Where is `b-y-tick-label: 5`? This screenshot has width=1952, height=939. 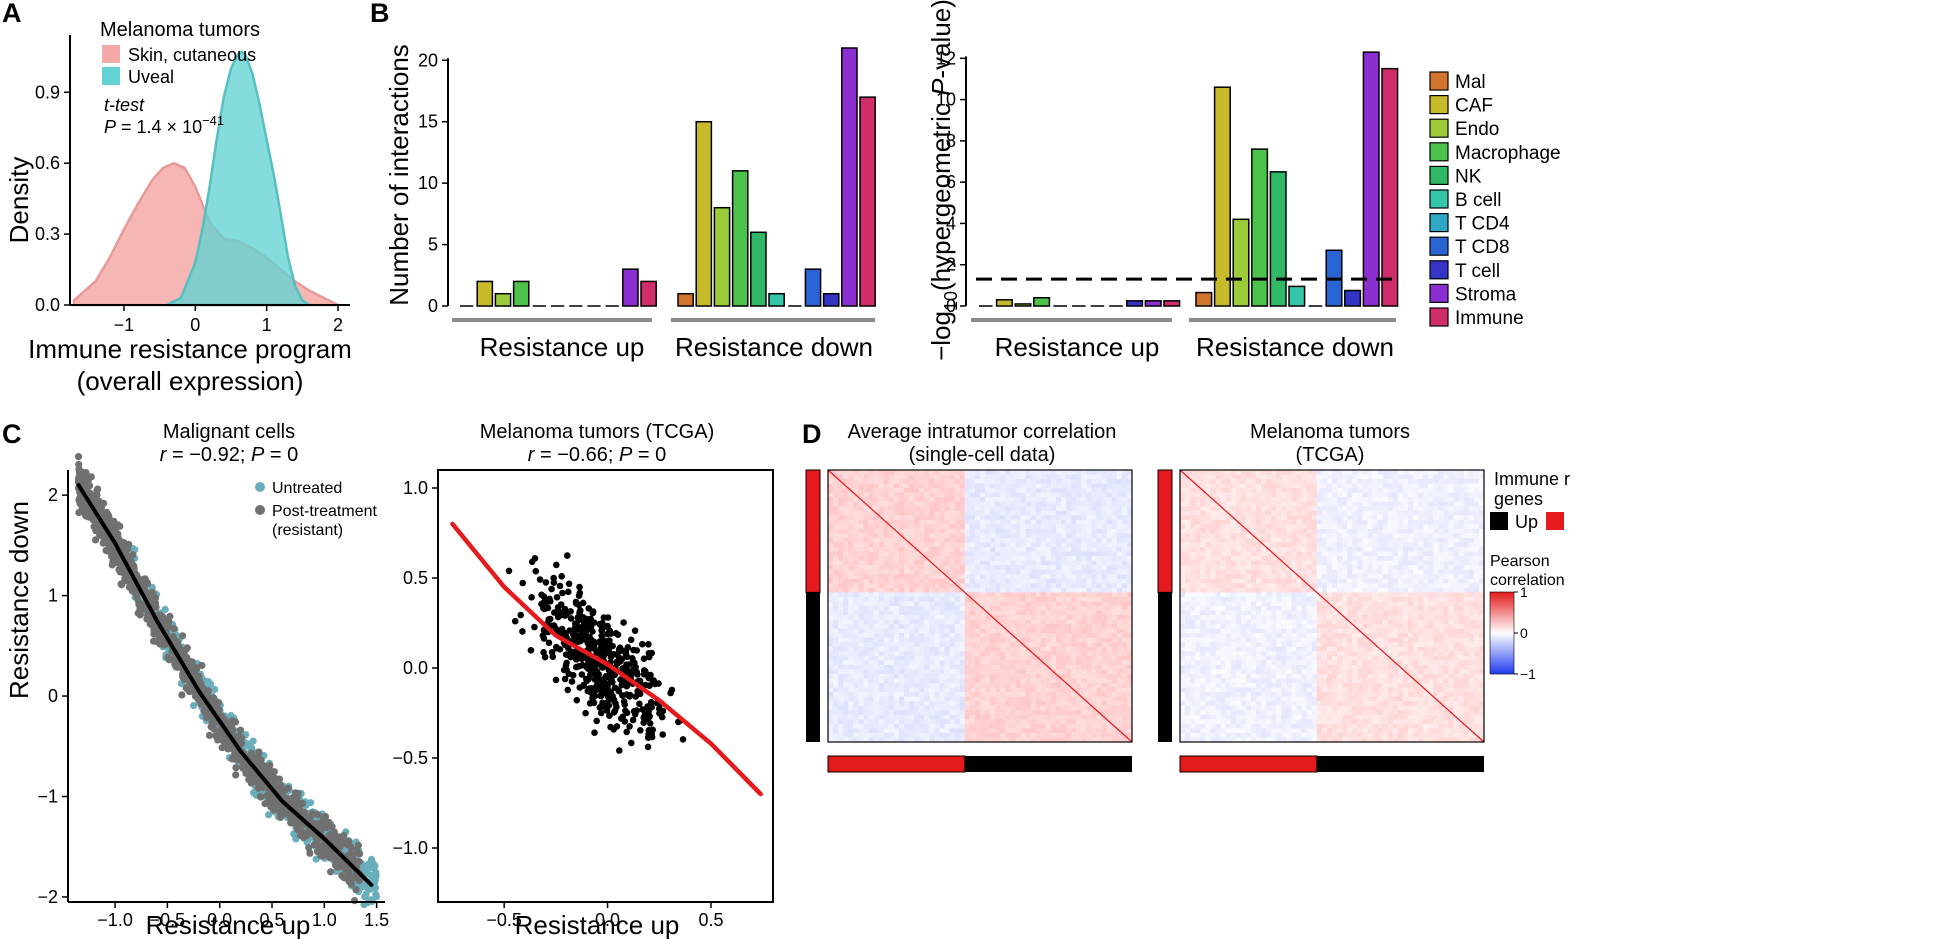 b-y-tick-label: 5 is located at coordinates (433, 245).